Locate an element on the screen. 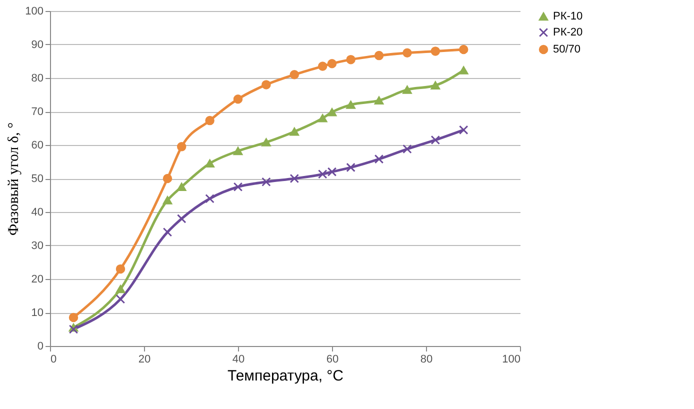 The height and width of the screenshot is (409, 694). y-tick-label: 0 is located at coordinates (40, 346).